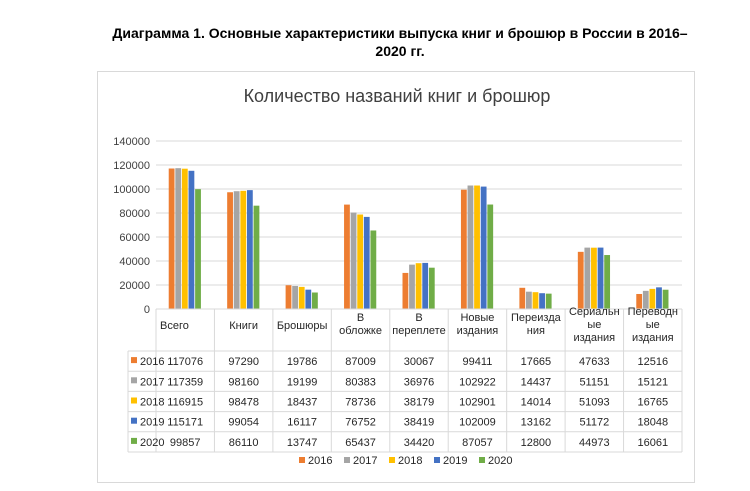 This screenshot has height=491, width=750. Describe the element at coordinates (594, 423) in the screenshot. I see `table-cell-value: 51172` at that location.